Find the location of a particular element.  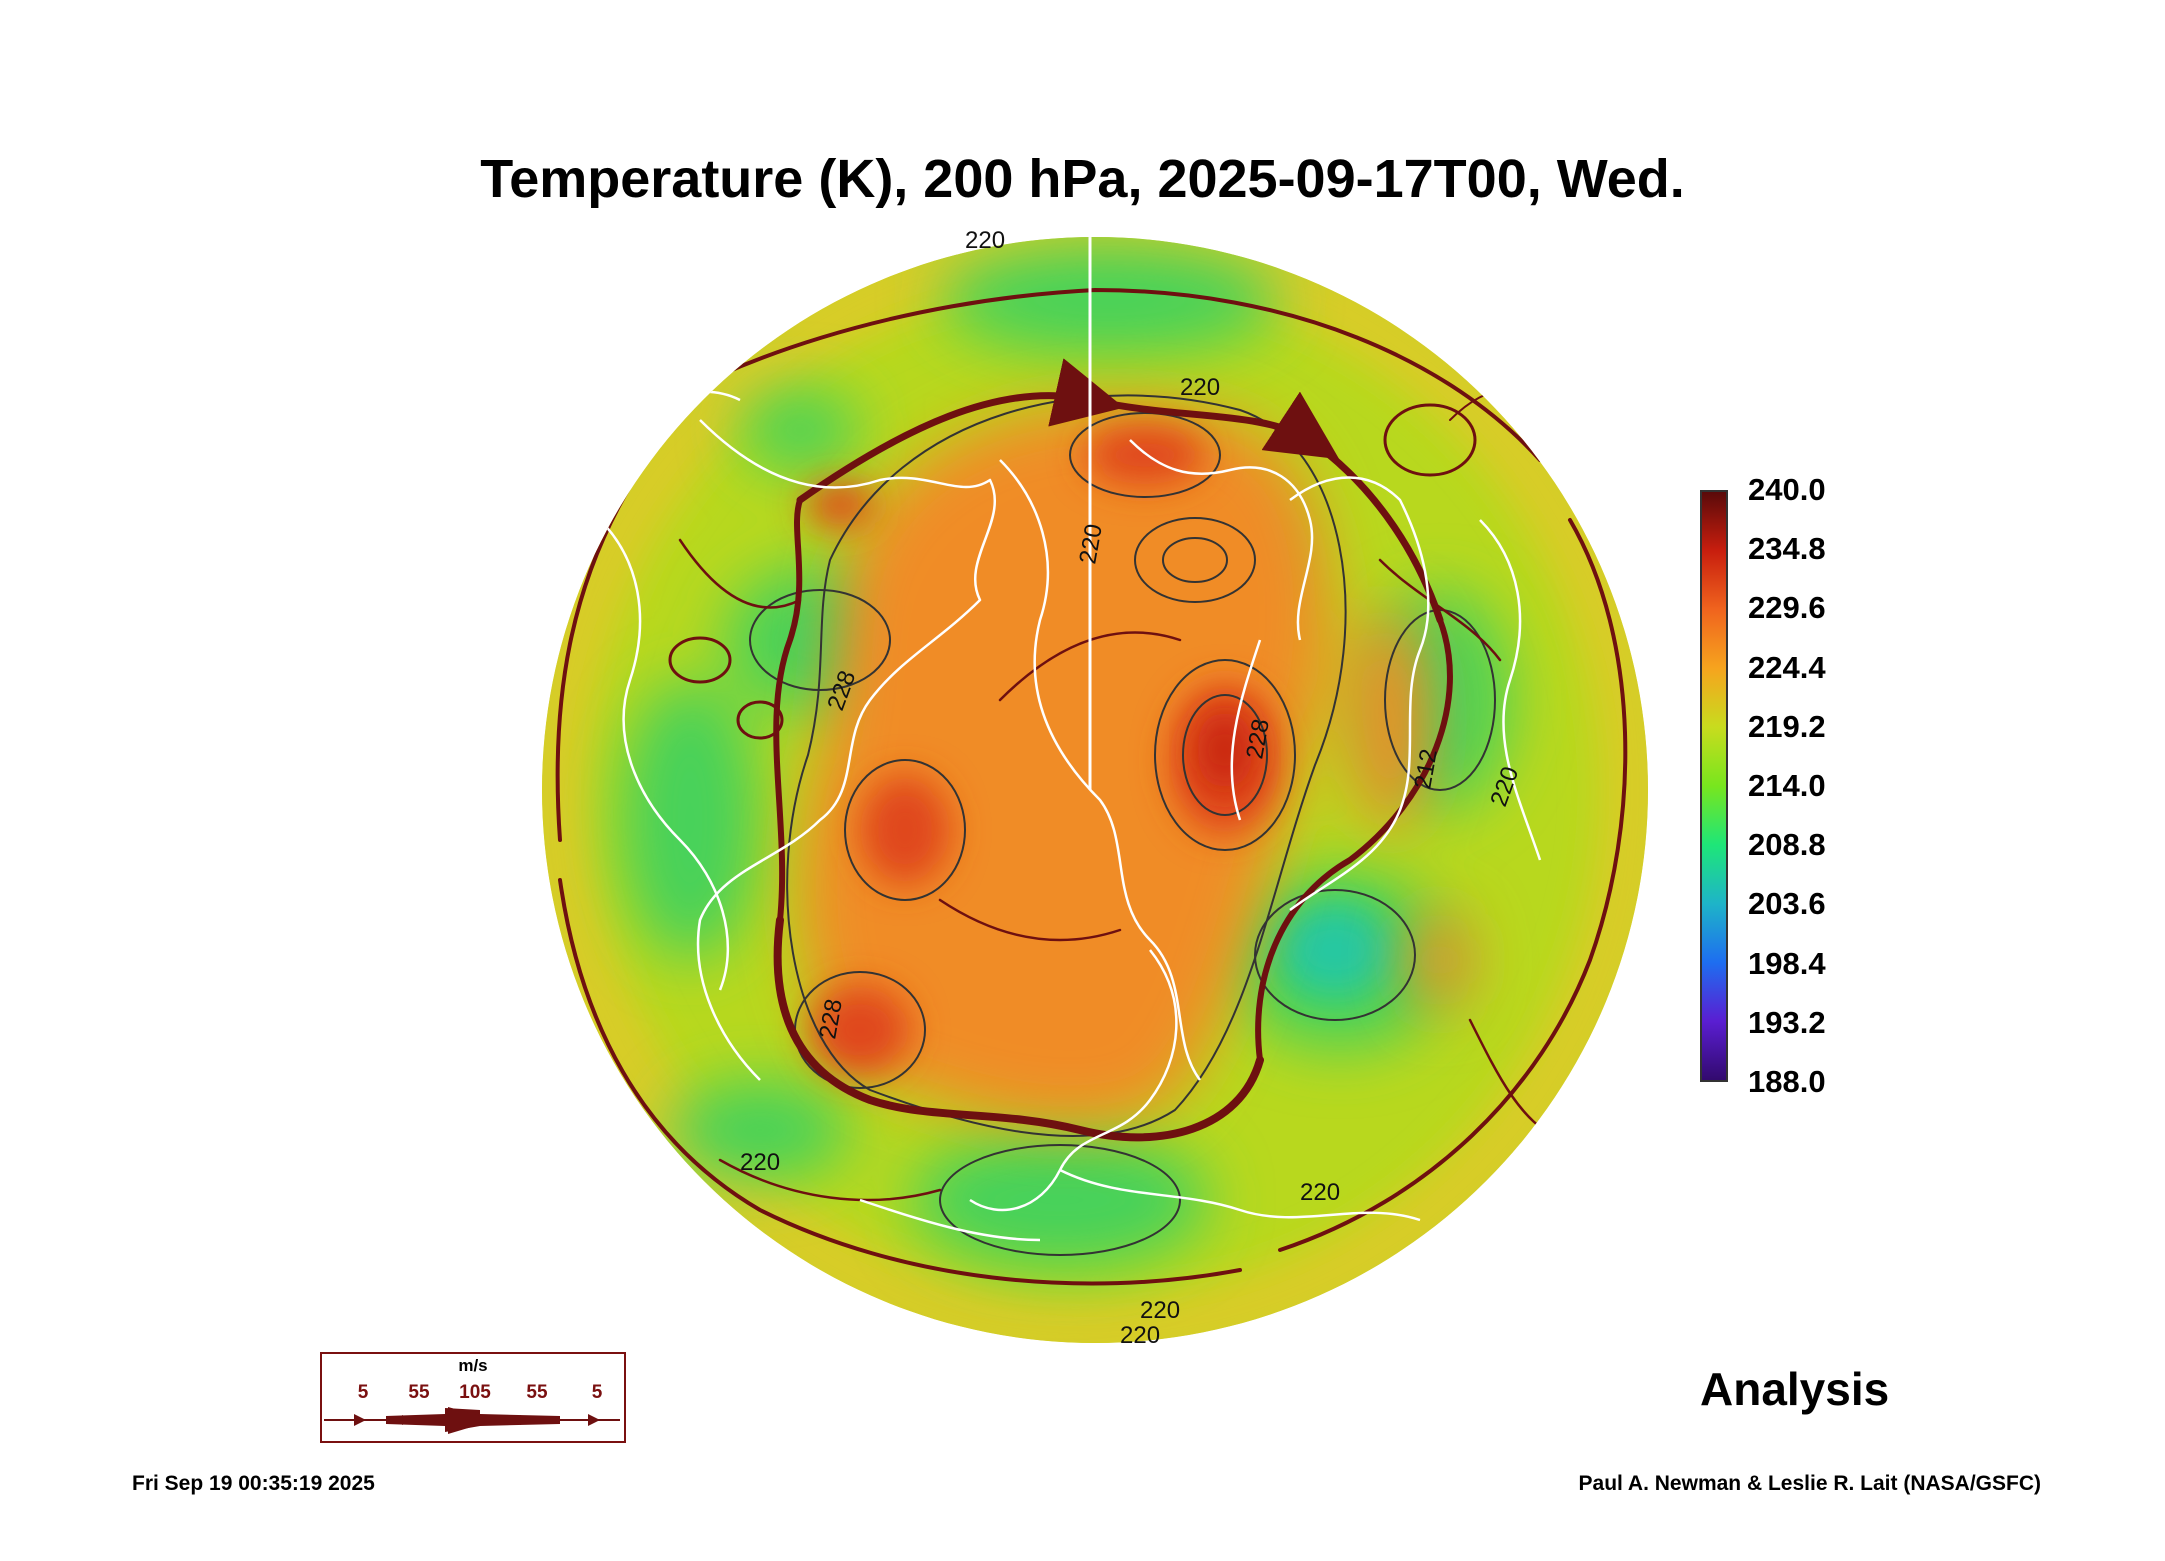

colorbar-label: 229.6 is located at coordinates (1787, 607).